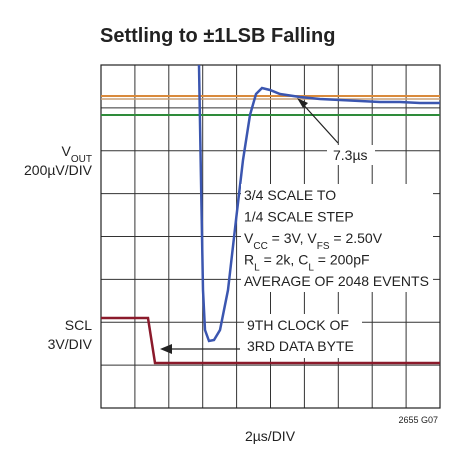 This screenshot has width=456, height=449. Describe the element at coordinates (81, 159) in the screenshot. I see `subscript: OUT` at that location.